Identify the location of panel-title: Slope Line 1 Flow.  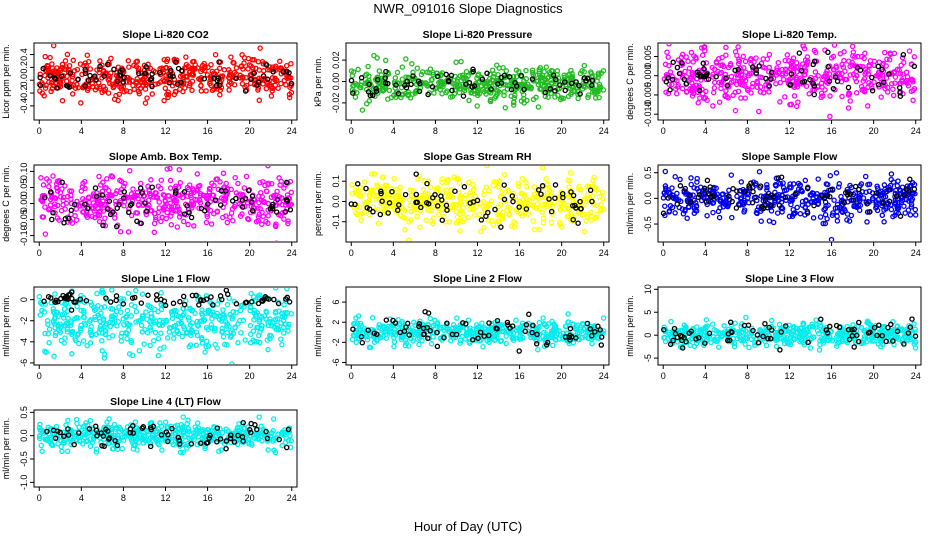
(166, 279).